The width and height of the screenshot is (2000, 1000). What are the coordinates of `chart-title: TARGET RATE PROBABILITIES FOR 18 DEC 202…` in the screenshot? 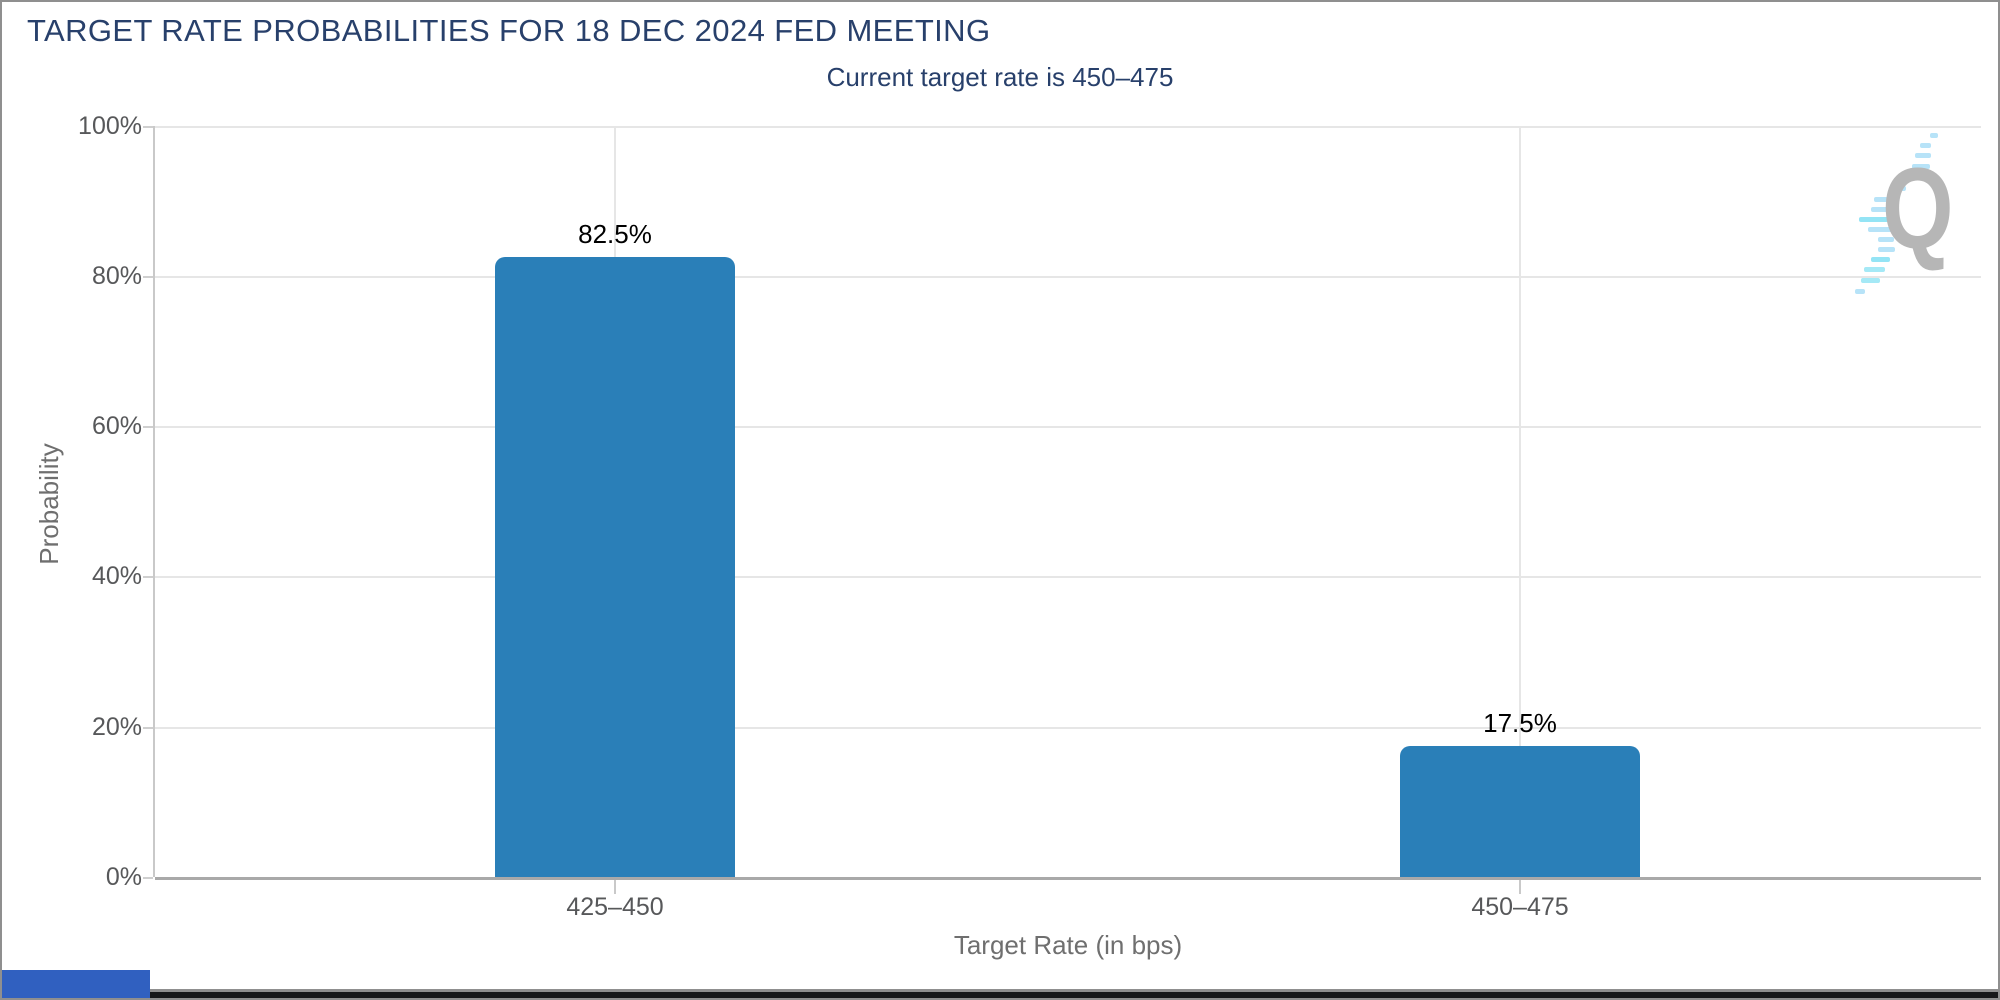 It's located at (509, 30).